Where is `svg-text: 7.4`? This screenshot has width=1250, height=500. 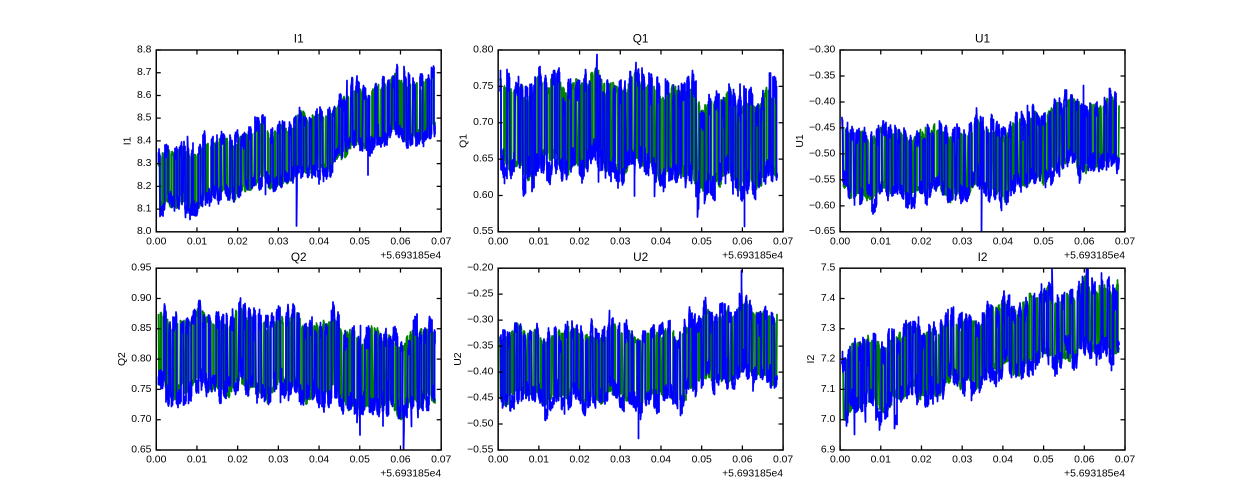 svg-text: 7.4 is located at coordinates (828, 298).